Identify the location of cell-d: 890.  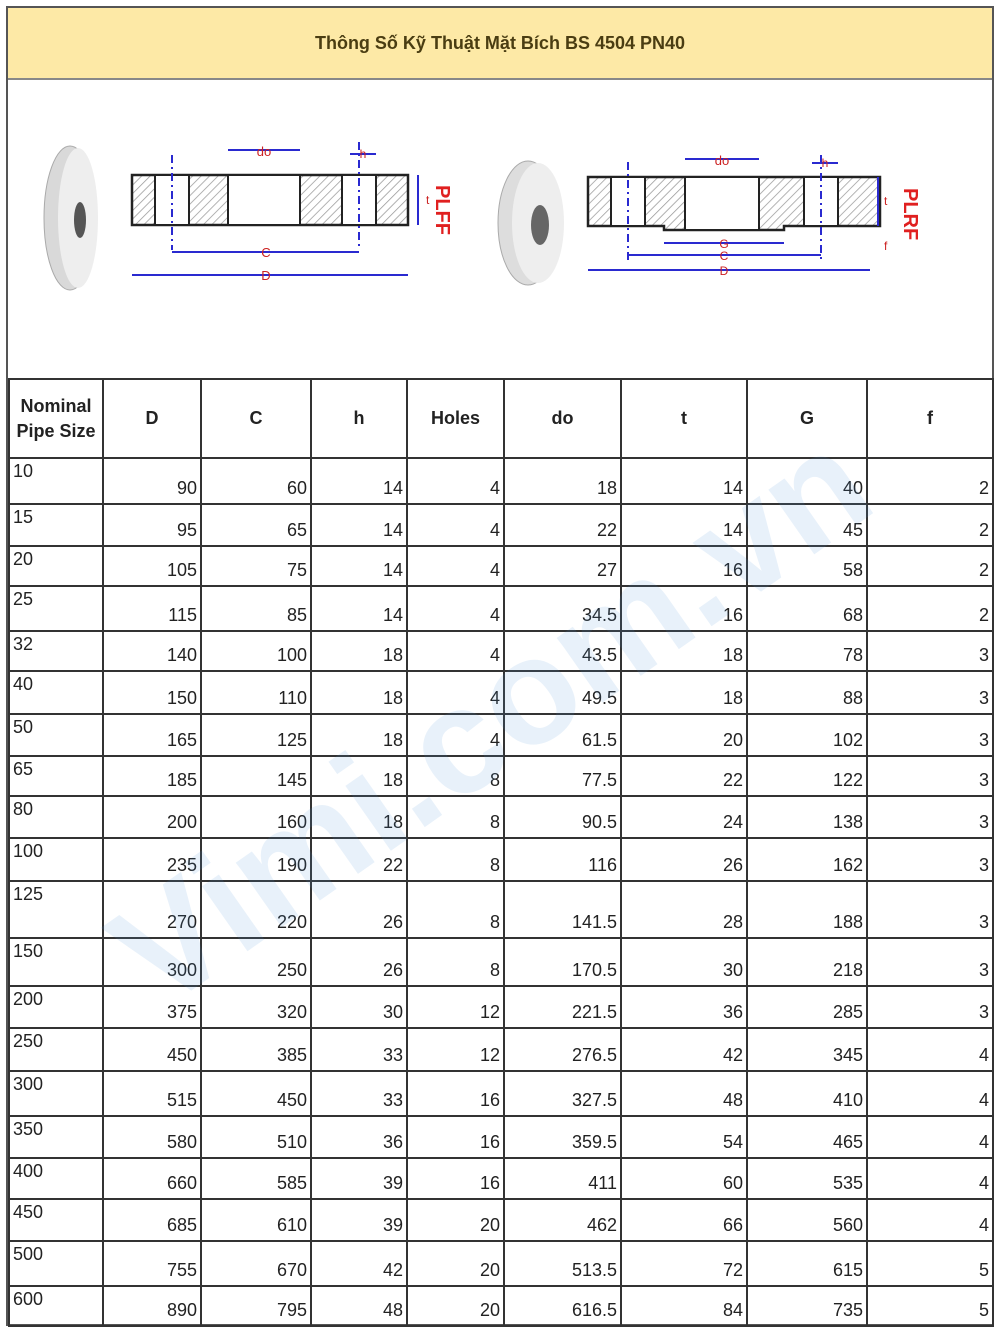
(152, 1306).